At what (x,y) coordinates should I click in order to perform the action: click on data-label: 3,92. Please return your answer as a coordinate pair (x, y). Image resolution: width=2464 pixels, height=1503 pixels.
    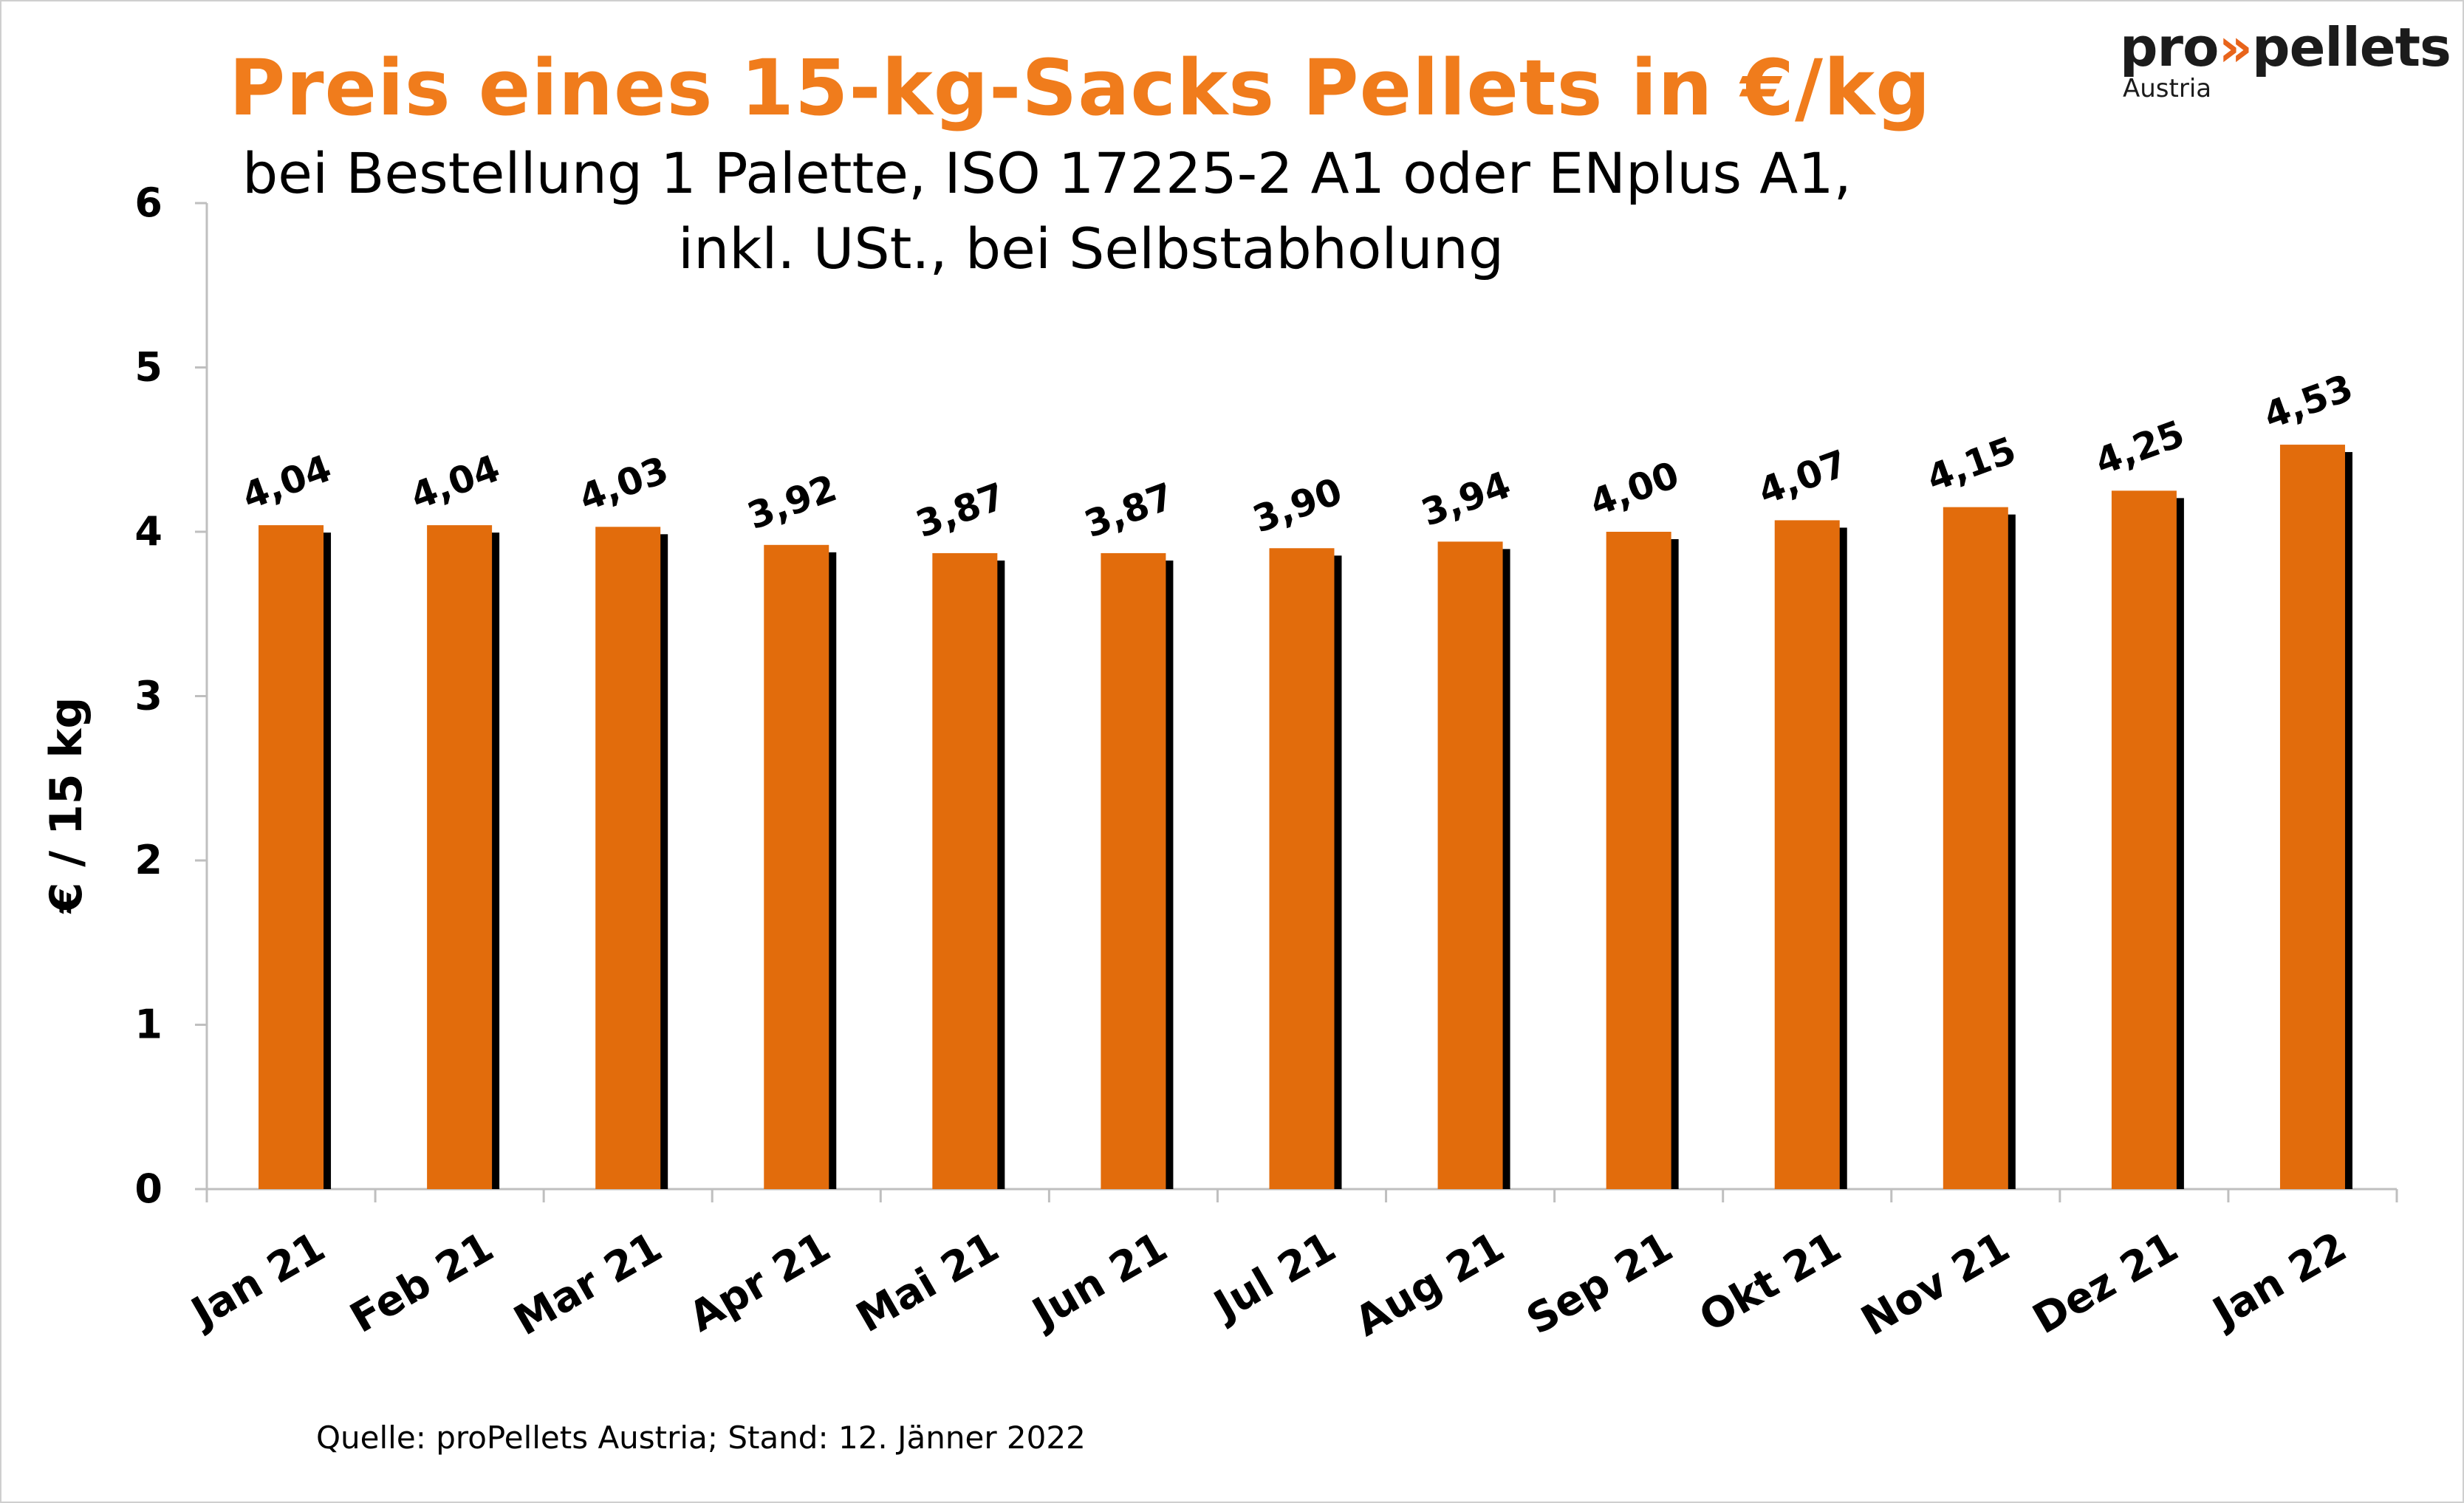
    Looking at the image, I should click on (792, 502).